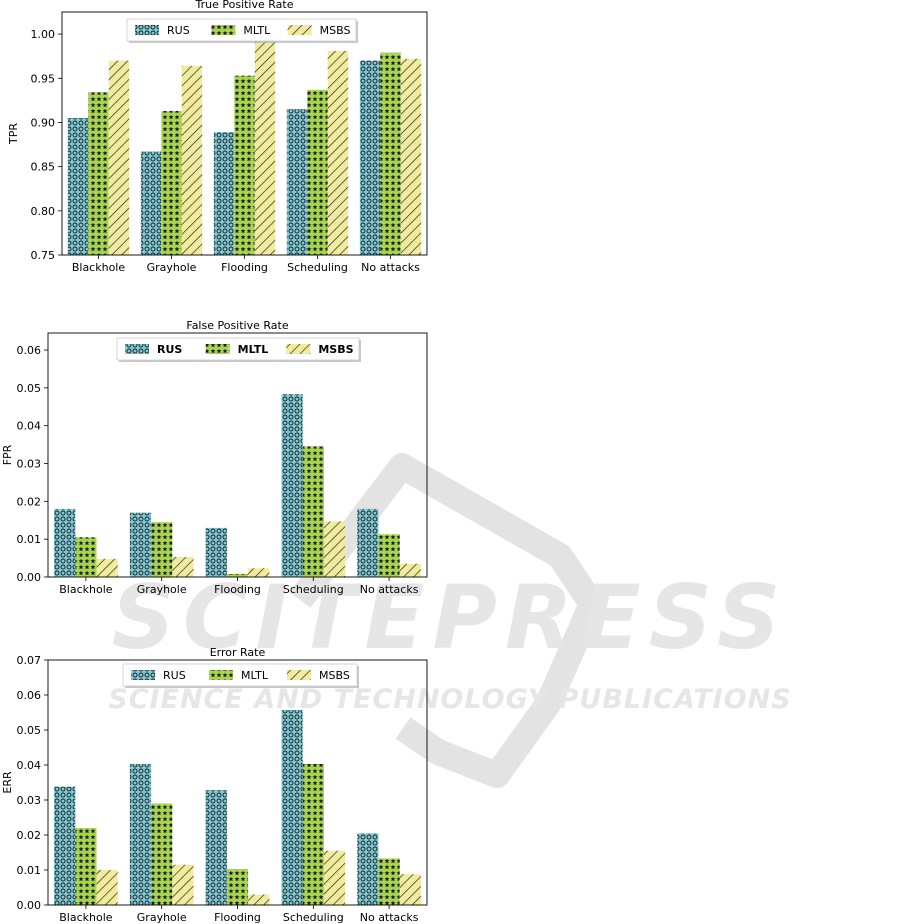  What do you see at coordinates (178, 30) in the screenshot?
I see `tpr-legend-label-rus: RUS` at bounding box center [178, 30].